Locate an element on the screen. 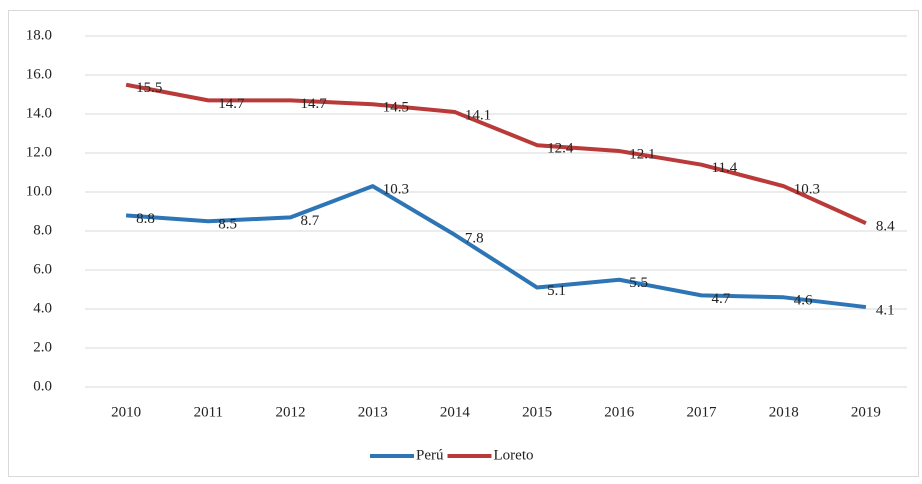  x-tick-label: 2015 is located at coordinates (537, 412).